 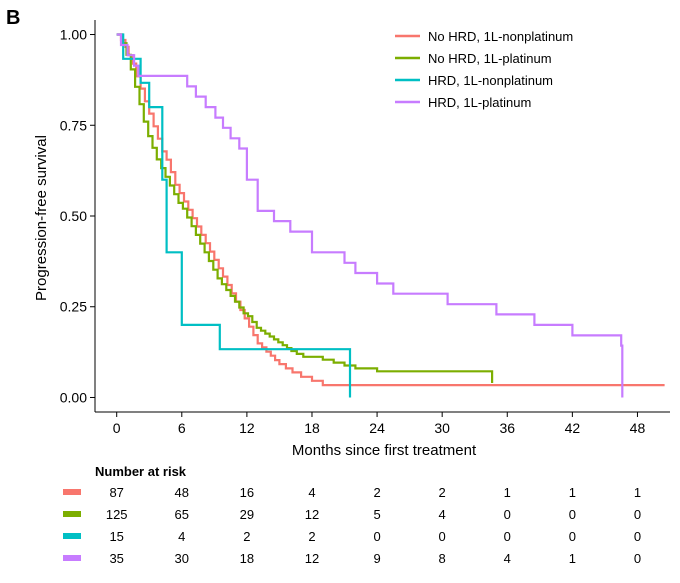 I want to click on x-tick-label: 0, so click(x=117, y=428).